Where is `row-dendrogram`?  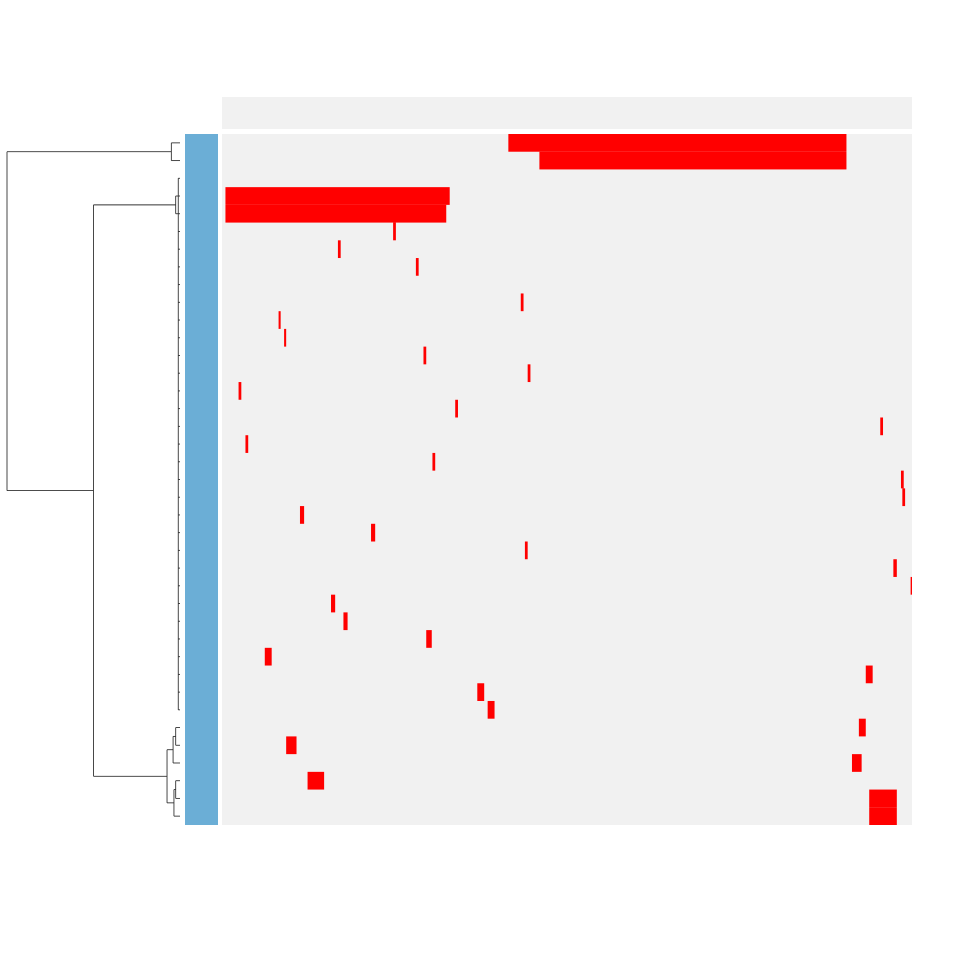 row-dendrogram is located at coordinates (93, 479).